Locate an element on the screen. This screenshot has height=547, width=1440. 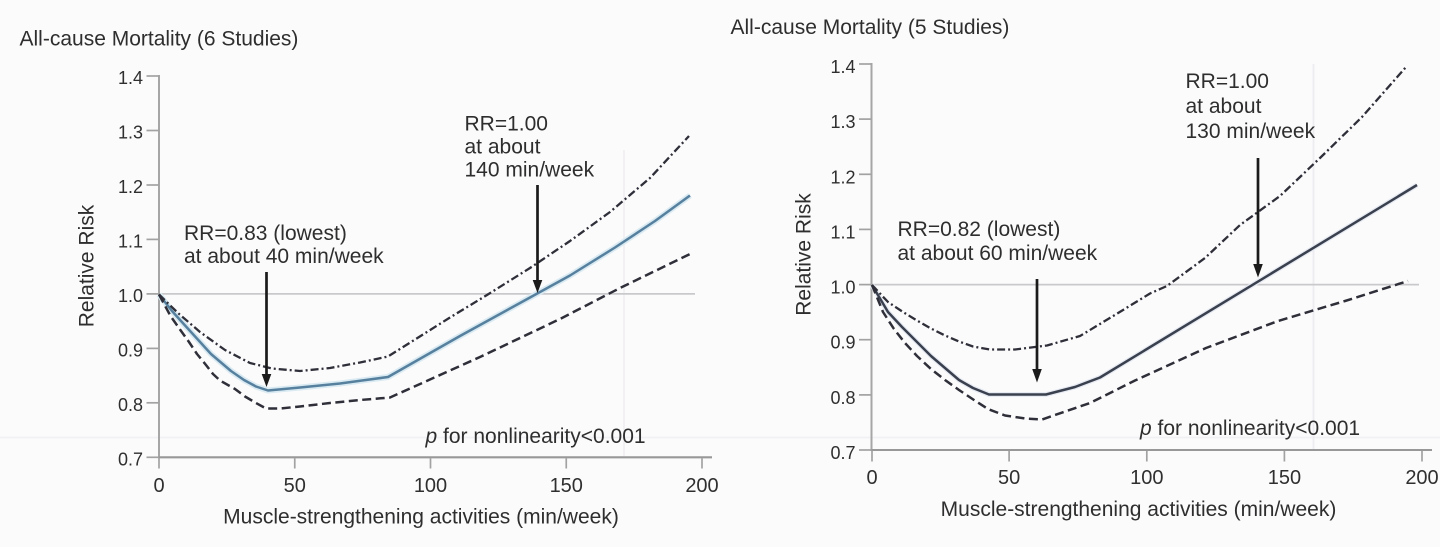
svg-text:All-cause Mortality (6 Studies: All-cause Mortality (6 Studies) is located at coordinates (159, 39).